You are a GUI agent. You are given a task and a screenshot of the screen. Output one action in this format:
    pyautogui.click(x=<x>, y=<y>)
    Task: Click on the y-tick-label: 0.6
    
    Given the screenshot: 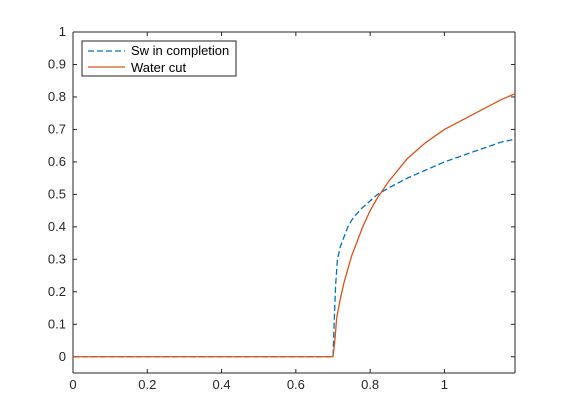 What is the action you would take?
    pyautogui.click(x=57, y=161)
    